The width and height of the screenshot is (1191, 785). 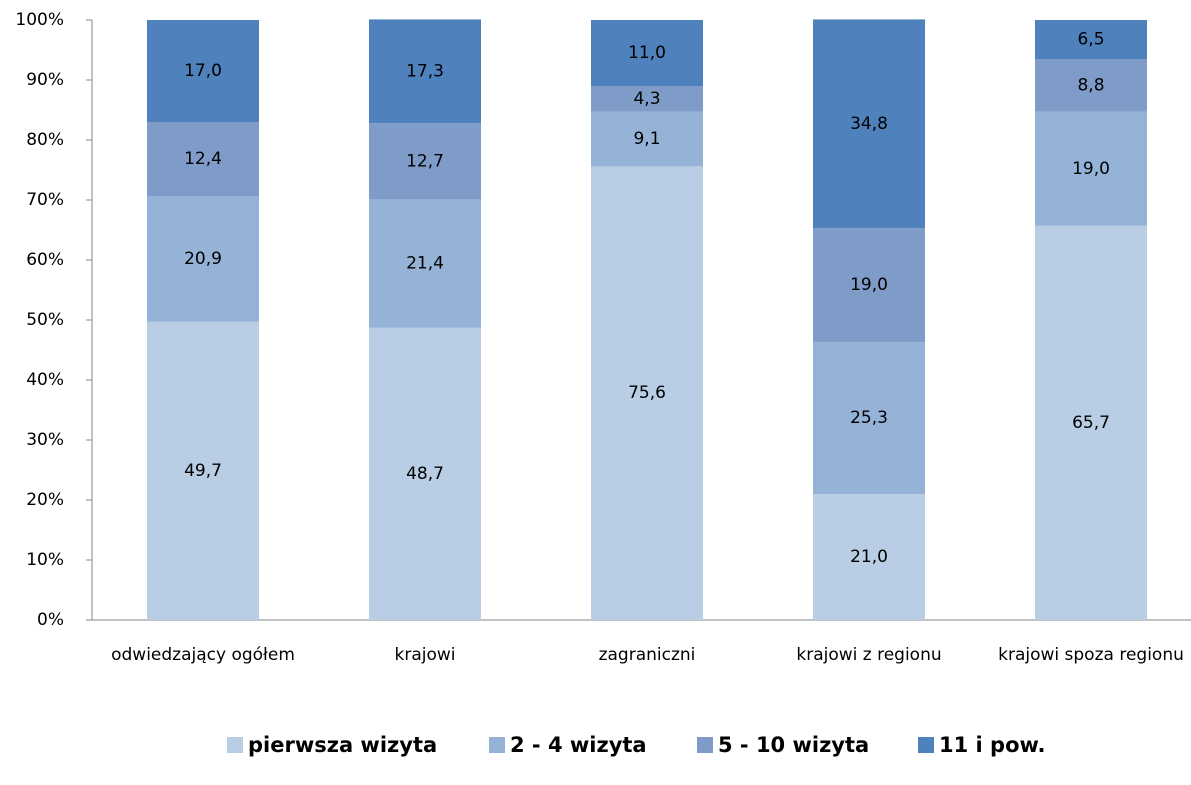 I want to click on data-label: 20,9, so click(x=203, y=259).